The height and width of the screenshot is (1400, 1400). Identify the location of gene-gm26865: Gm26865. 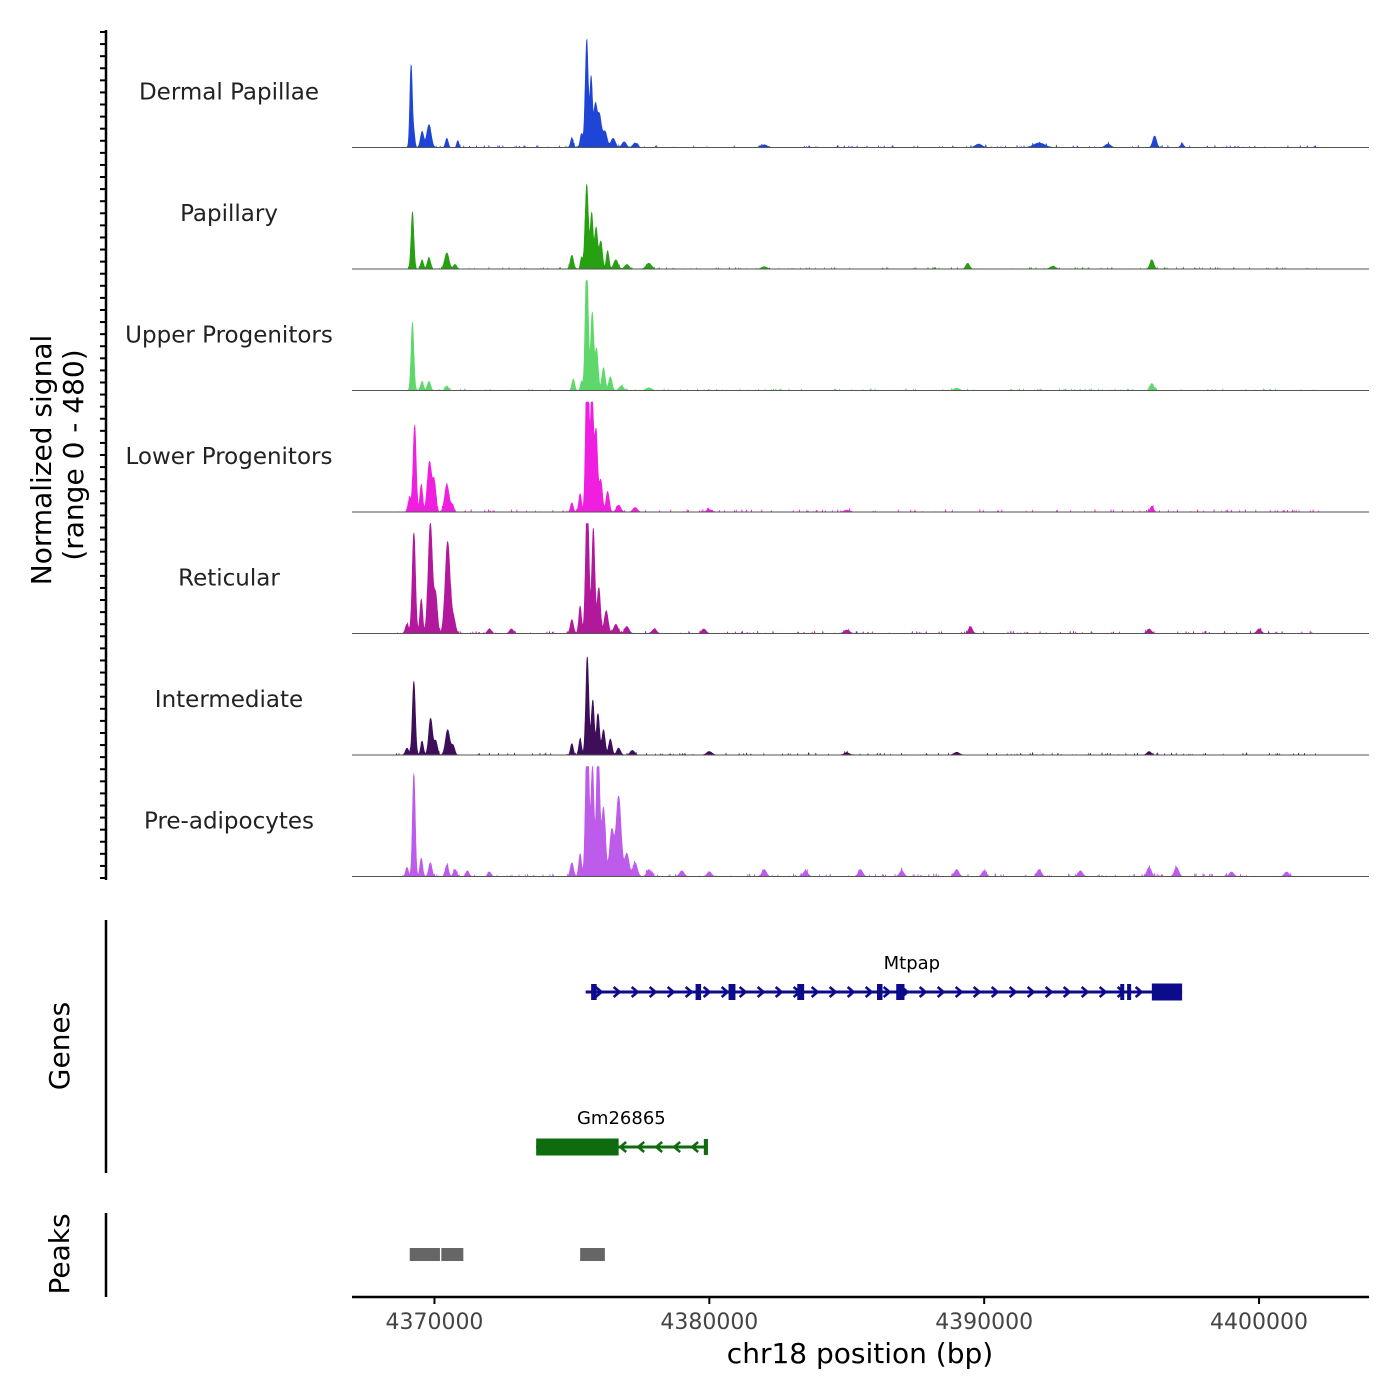
(622, 1132).